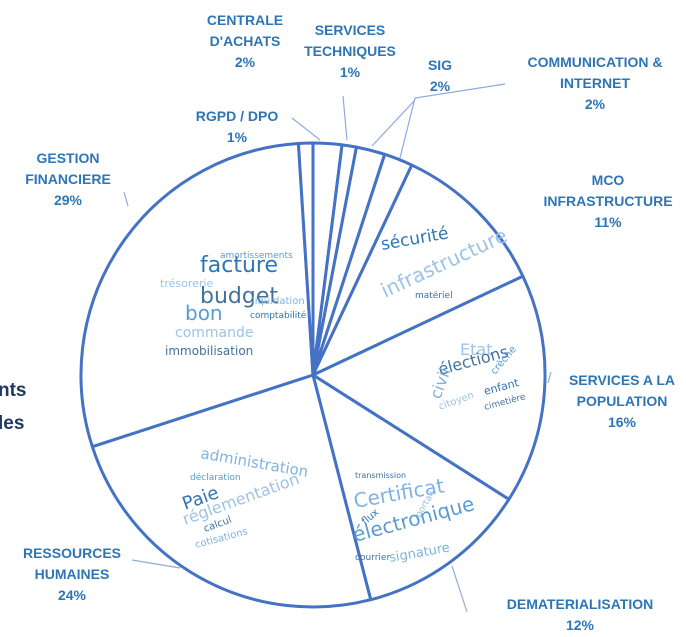 This screenshot has height=637, width=686. What do you see at coordinates (12, 423) in the screenshot?
I see `annotation: les` at bounding box center [12, 423].